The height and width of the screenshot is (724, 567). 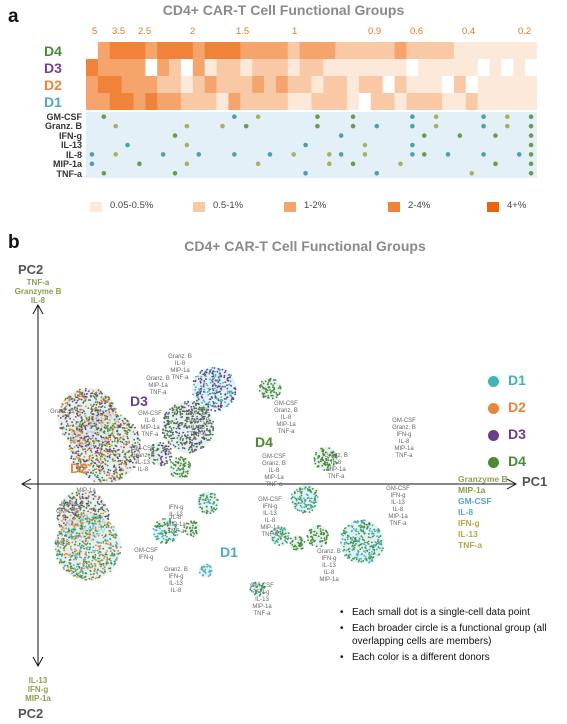 What do you see at coordinates (404, 439) in the screenshot?
I see `group-label: GM-CSF Granz. B IFN-g IL-8 MIP-1a TNF-a` at bounding box center [404, 439].